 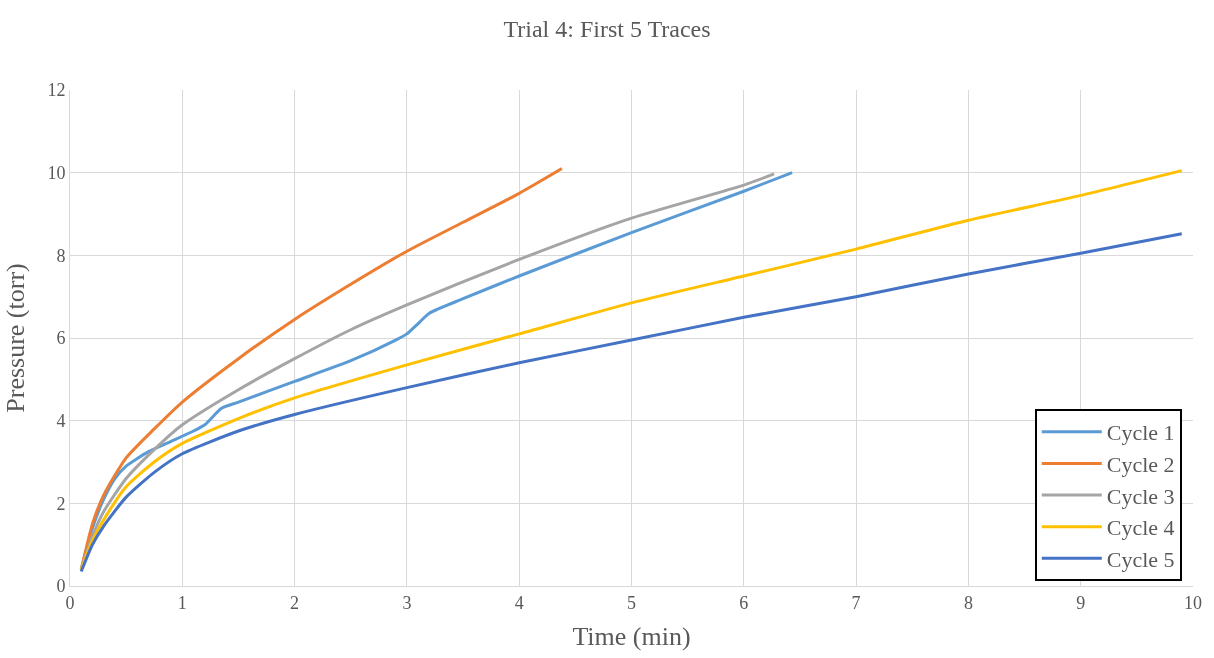 I want to click on x-tick-label: 9, so click(x=1081, y=602).